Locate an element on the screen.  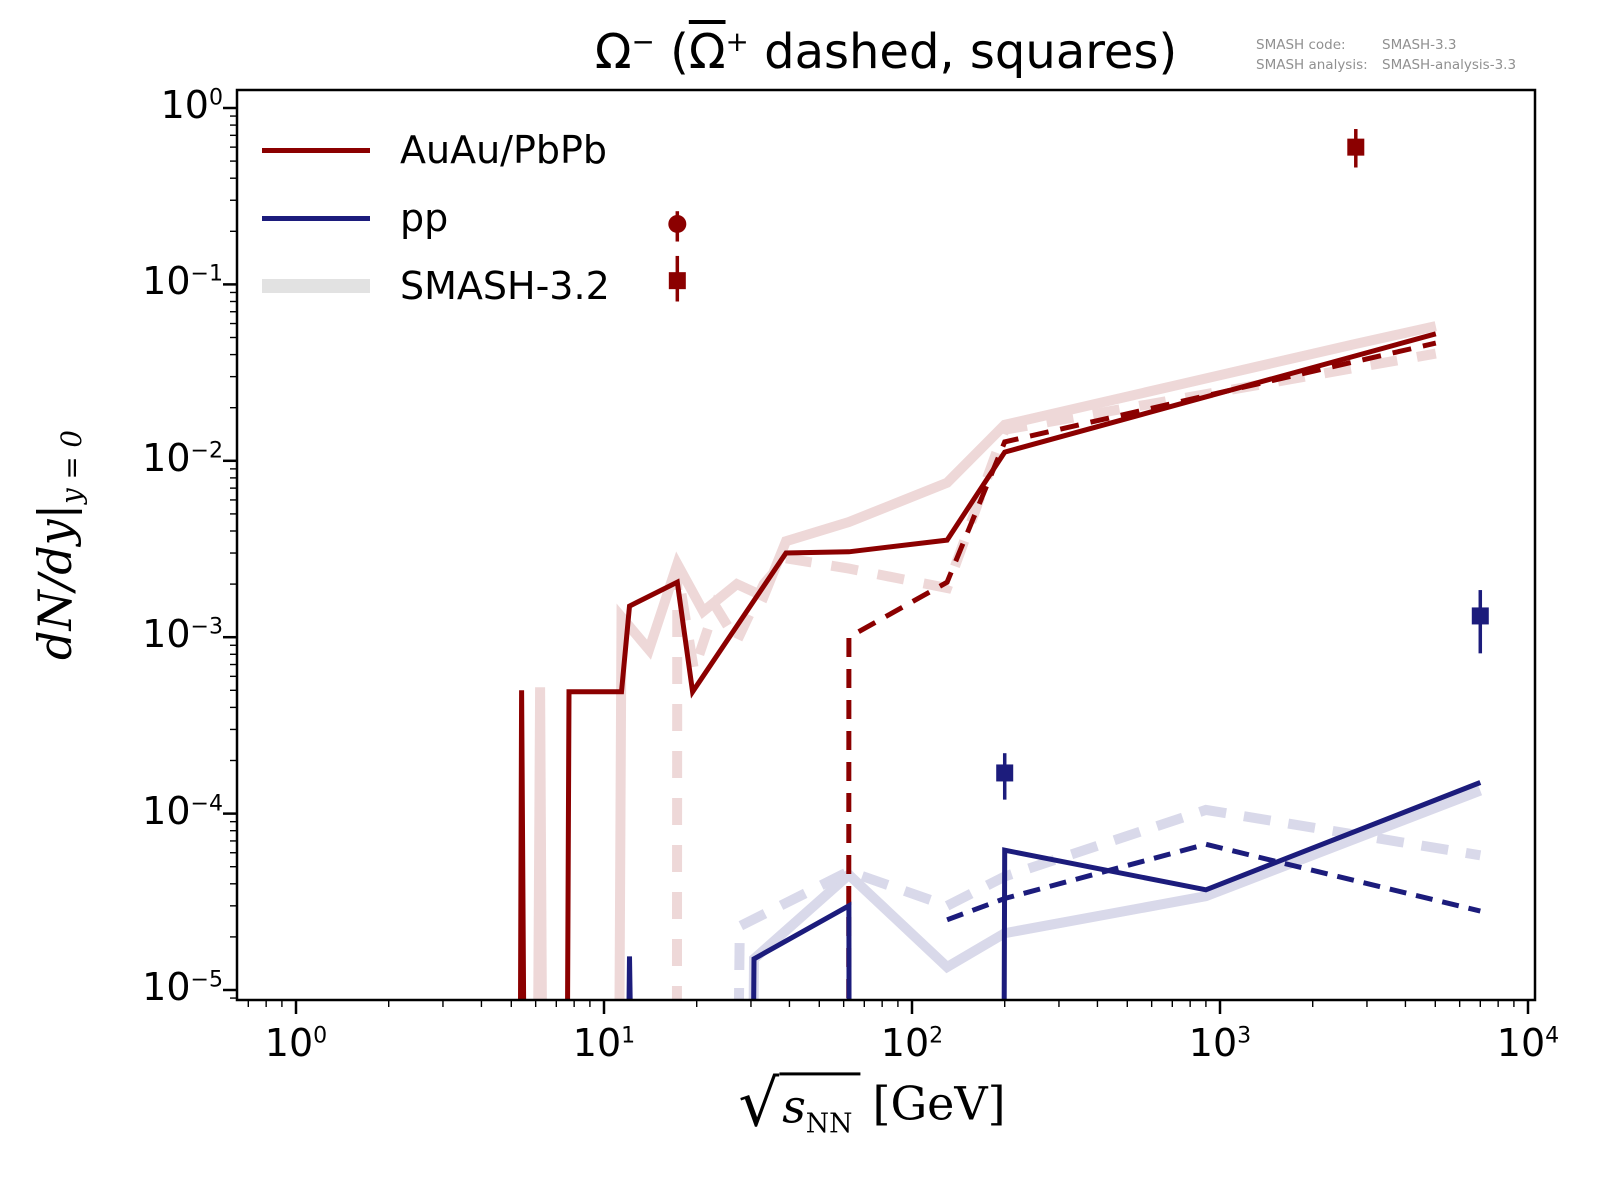
smash-version-note: SMASH code: SMASH-3.3 SMASH analysis is located at coordinates (1386, 55).